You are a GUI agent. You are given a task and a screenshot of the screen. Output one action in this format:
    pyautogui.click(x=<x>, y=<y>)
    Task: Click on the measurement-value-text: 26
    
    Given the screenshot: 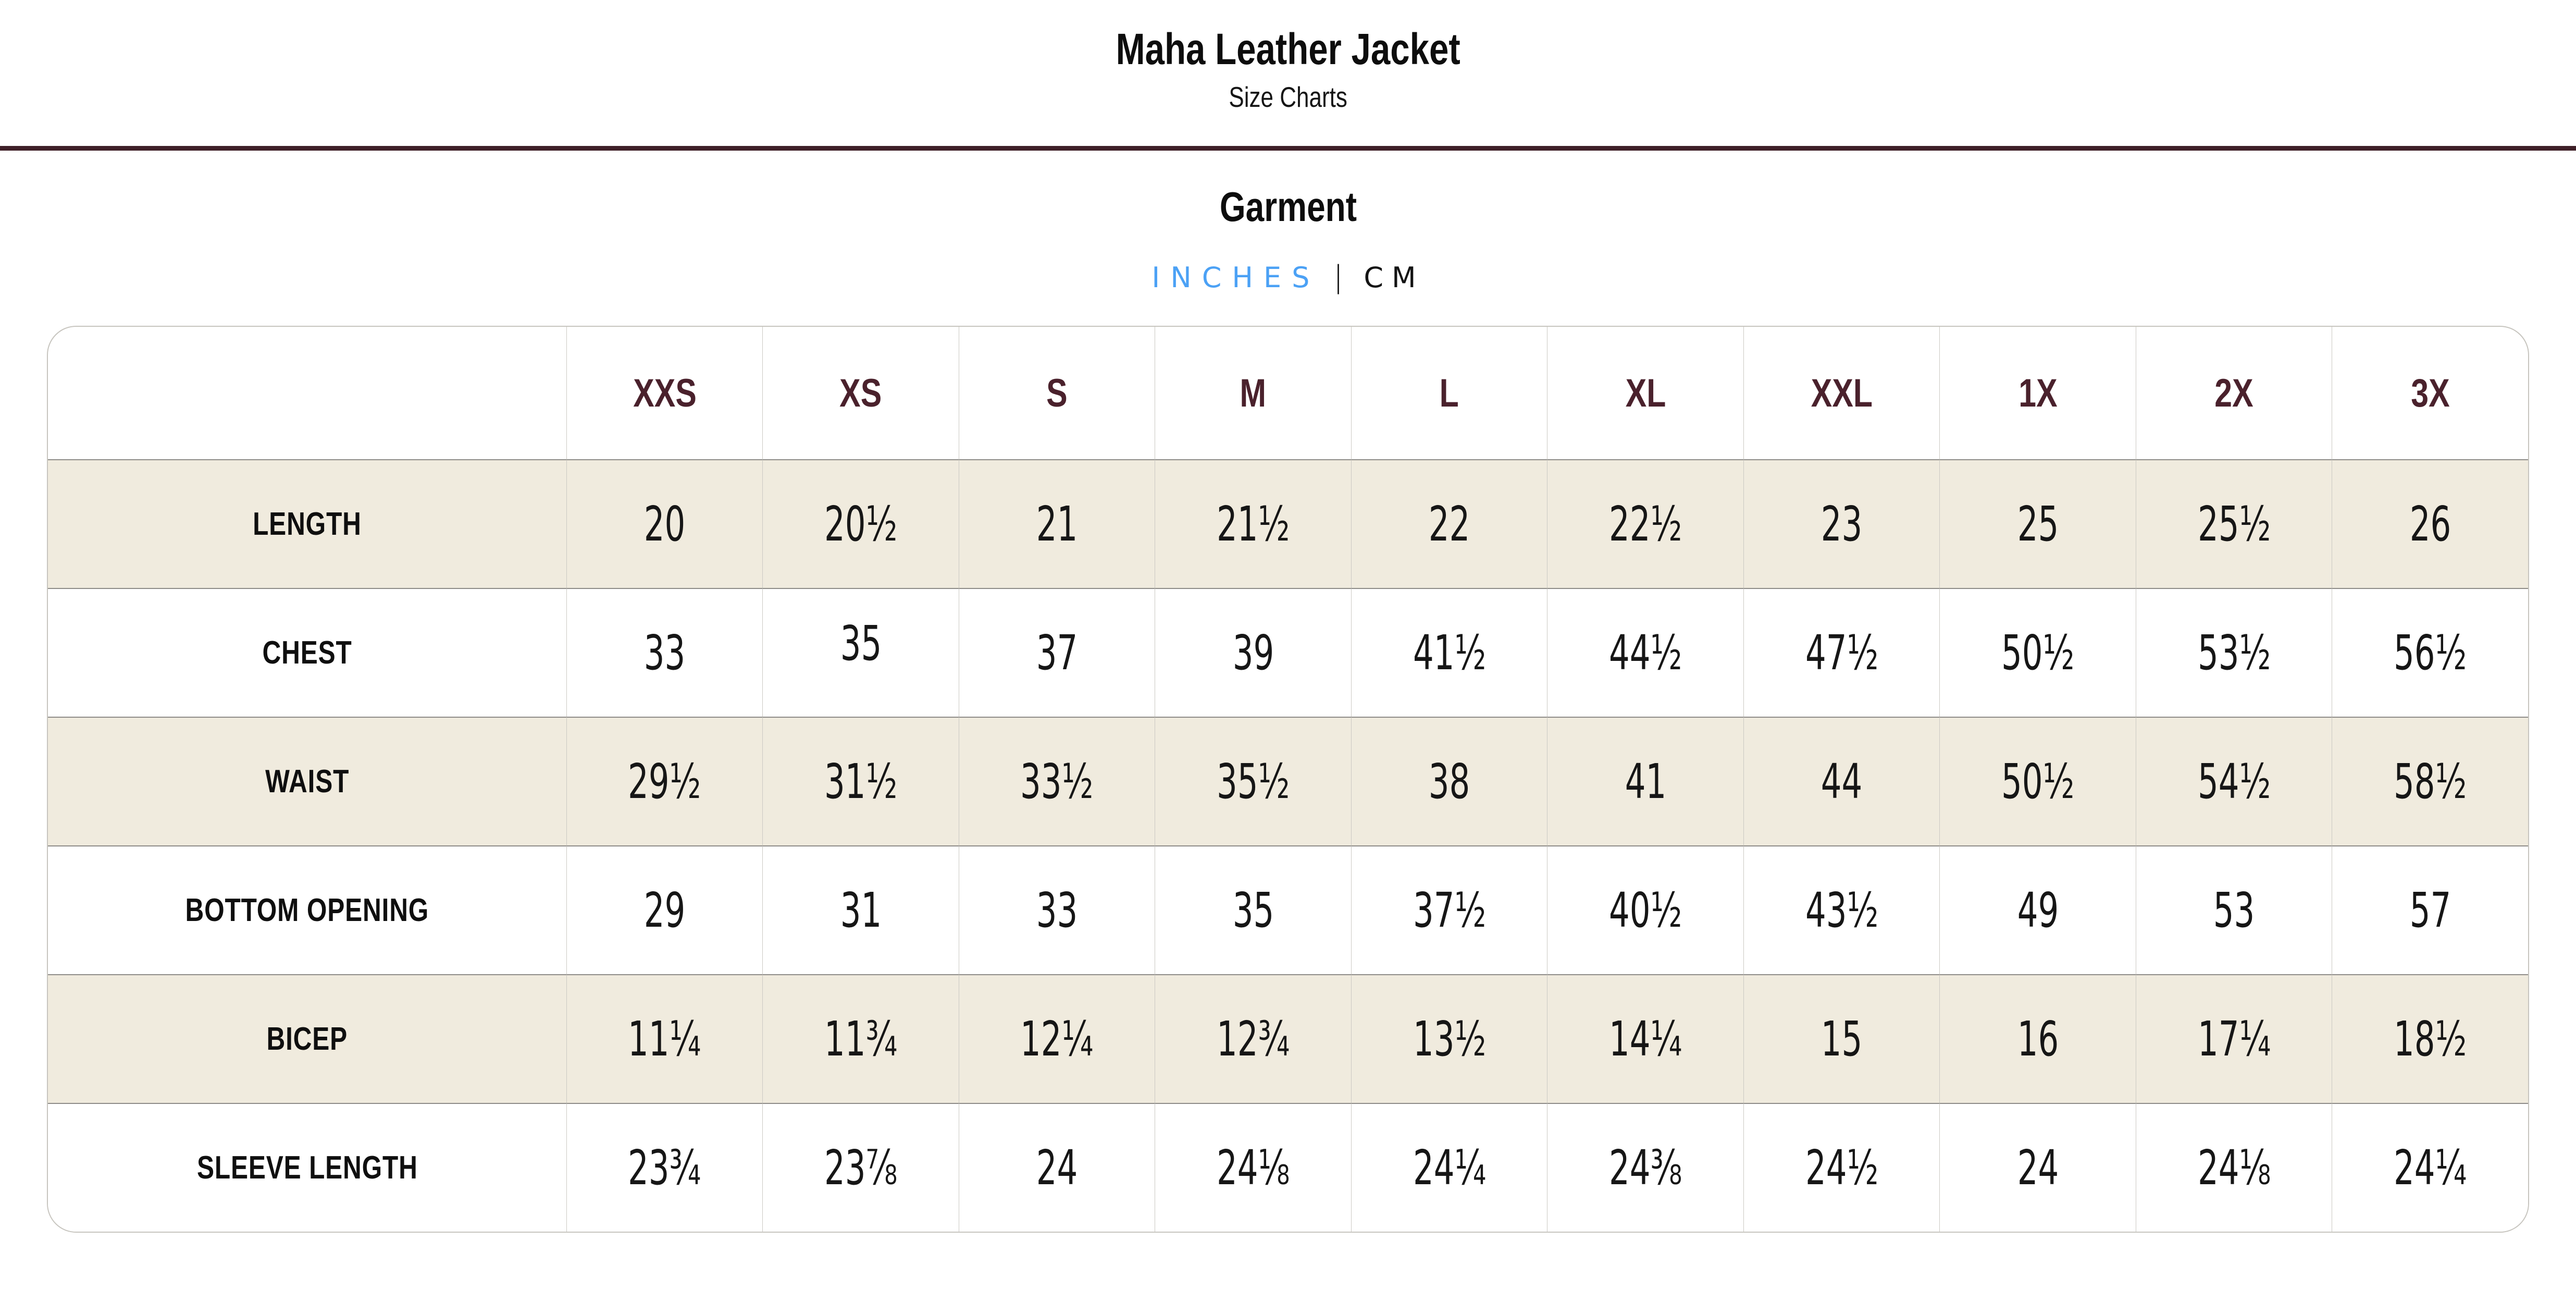 What is the action you would take?
    pyautogui.click(x=2430, y=524)
    